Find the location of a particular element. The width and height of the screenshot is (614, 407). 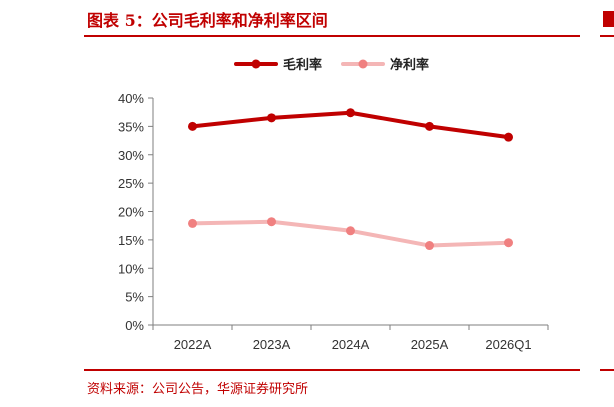

x-tick-label: 2024A is located at coordinates (351, 344).